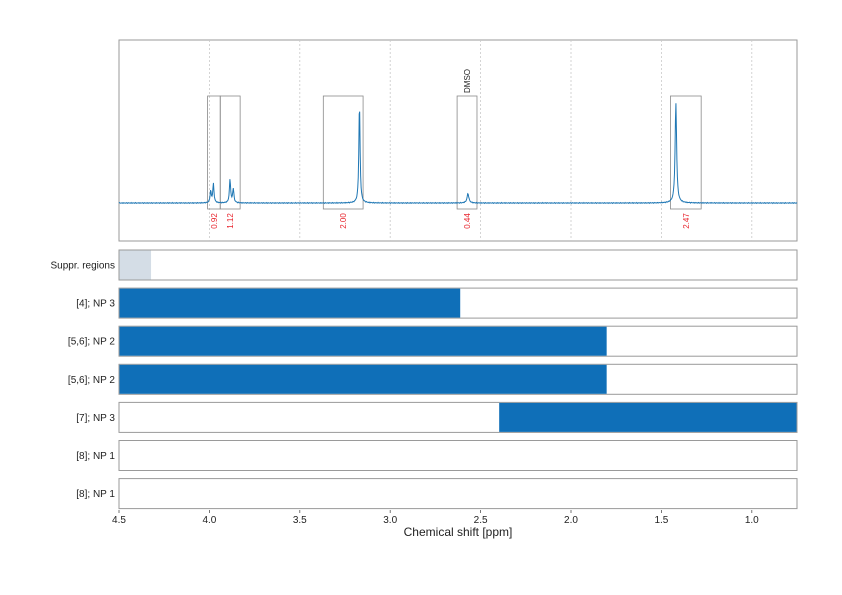 This screenshot has height=595, width=842. Describe the element at coordinates (343, 221) in the screenshot. I see `integral-label: 2.00` at that location.